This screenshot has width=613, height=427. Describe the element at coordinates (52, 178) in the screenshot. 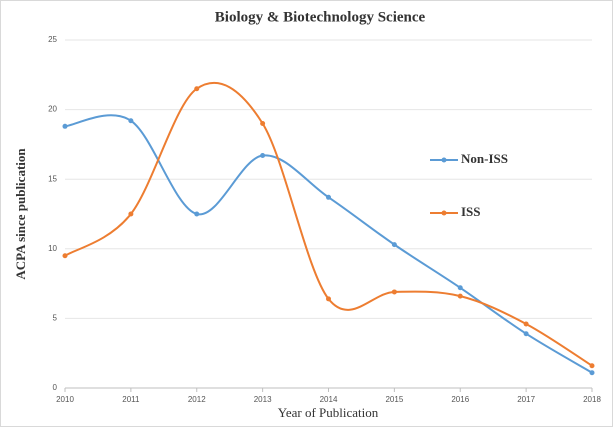

I see `y-tick-label: 15` at that location.